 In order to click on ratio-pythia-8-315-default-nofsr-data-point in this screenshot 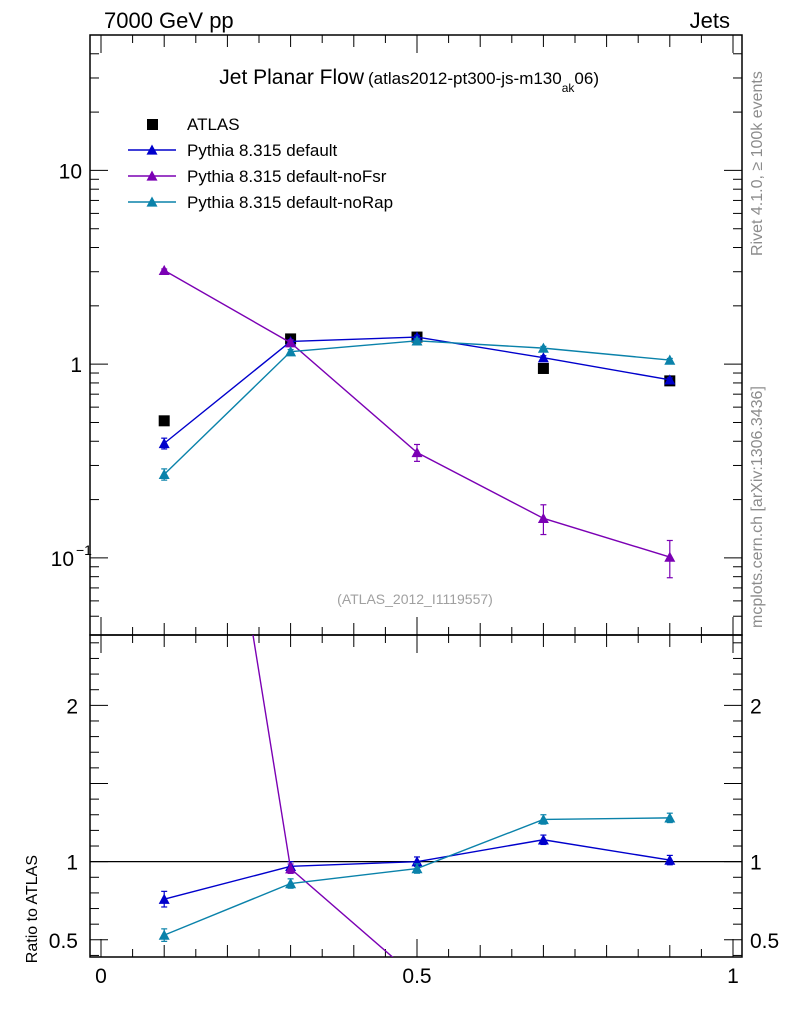, I will do `click(291, 868)`.